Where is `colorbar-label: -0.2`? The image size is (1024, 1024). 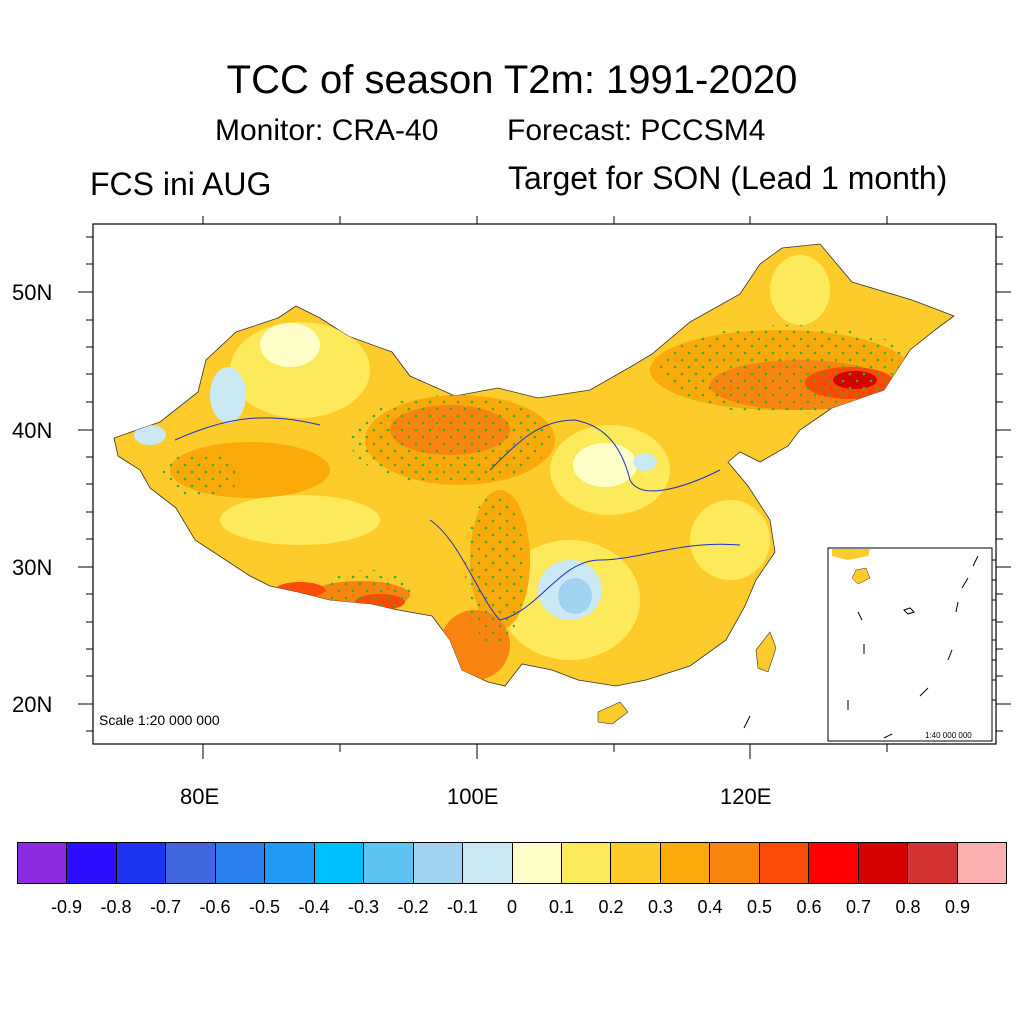 colorbar-label: -0.2 is located at coordinates (413, 907).